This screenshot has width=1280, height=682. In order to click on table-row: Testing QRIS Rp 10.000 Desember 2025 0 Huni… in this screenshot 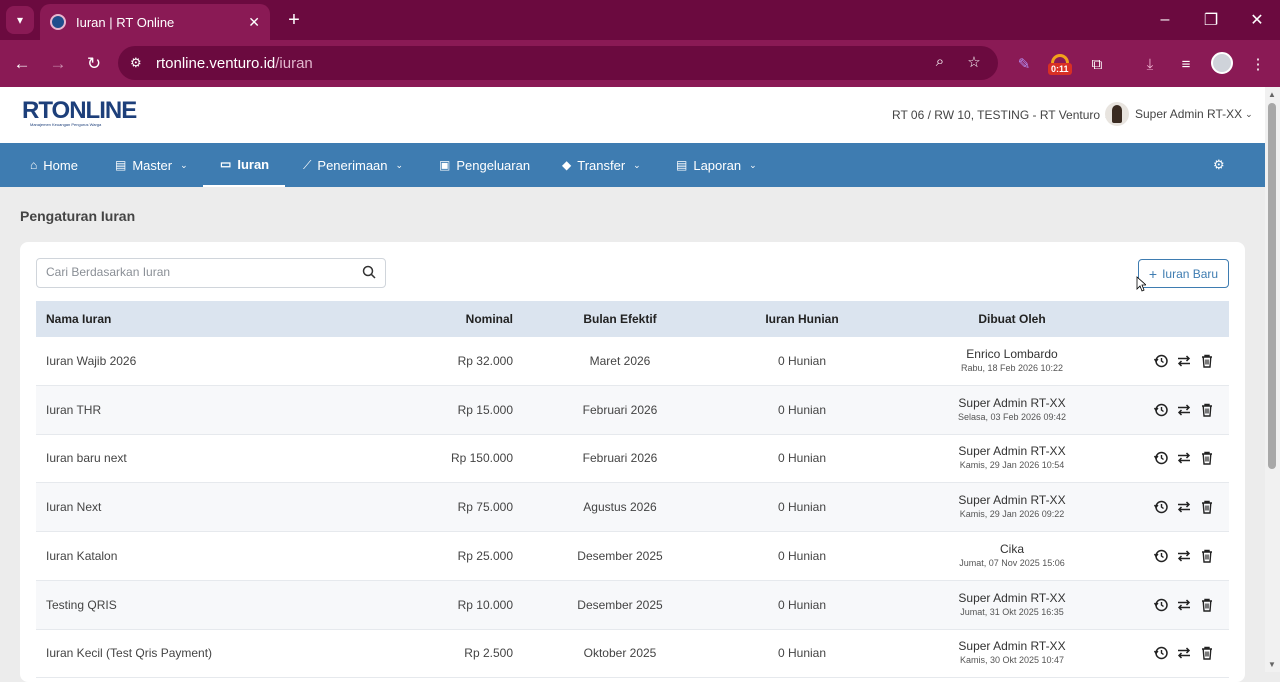, I will do `click(632, 605)`.